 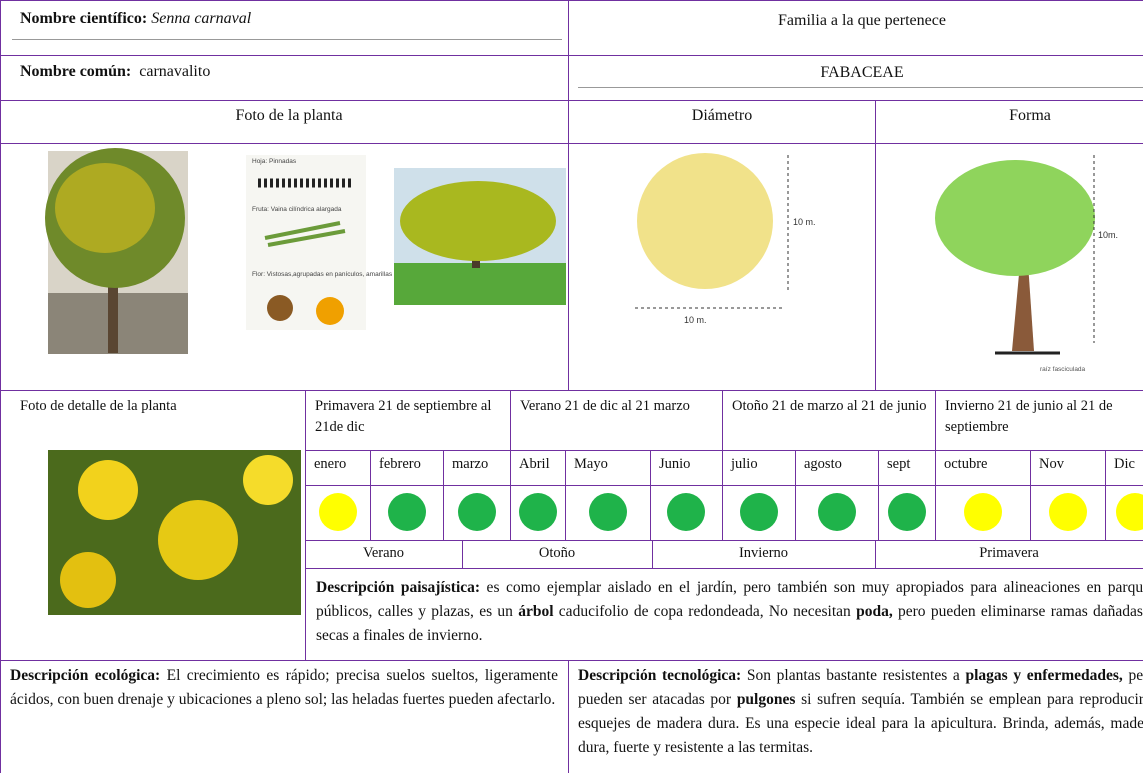 What do you see at coordinates (330, 464) in the screenshot?
I see `month: enero` at bounding box center [330, 464].